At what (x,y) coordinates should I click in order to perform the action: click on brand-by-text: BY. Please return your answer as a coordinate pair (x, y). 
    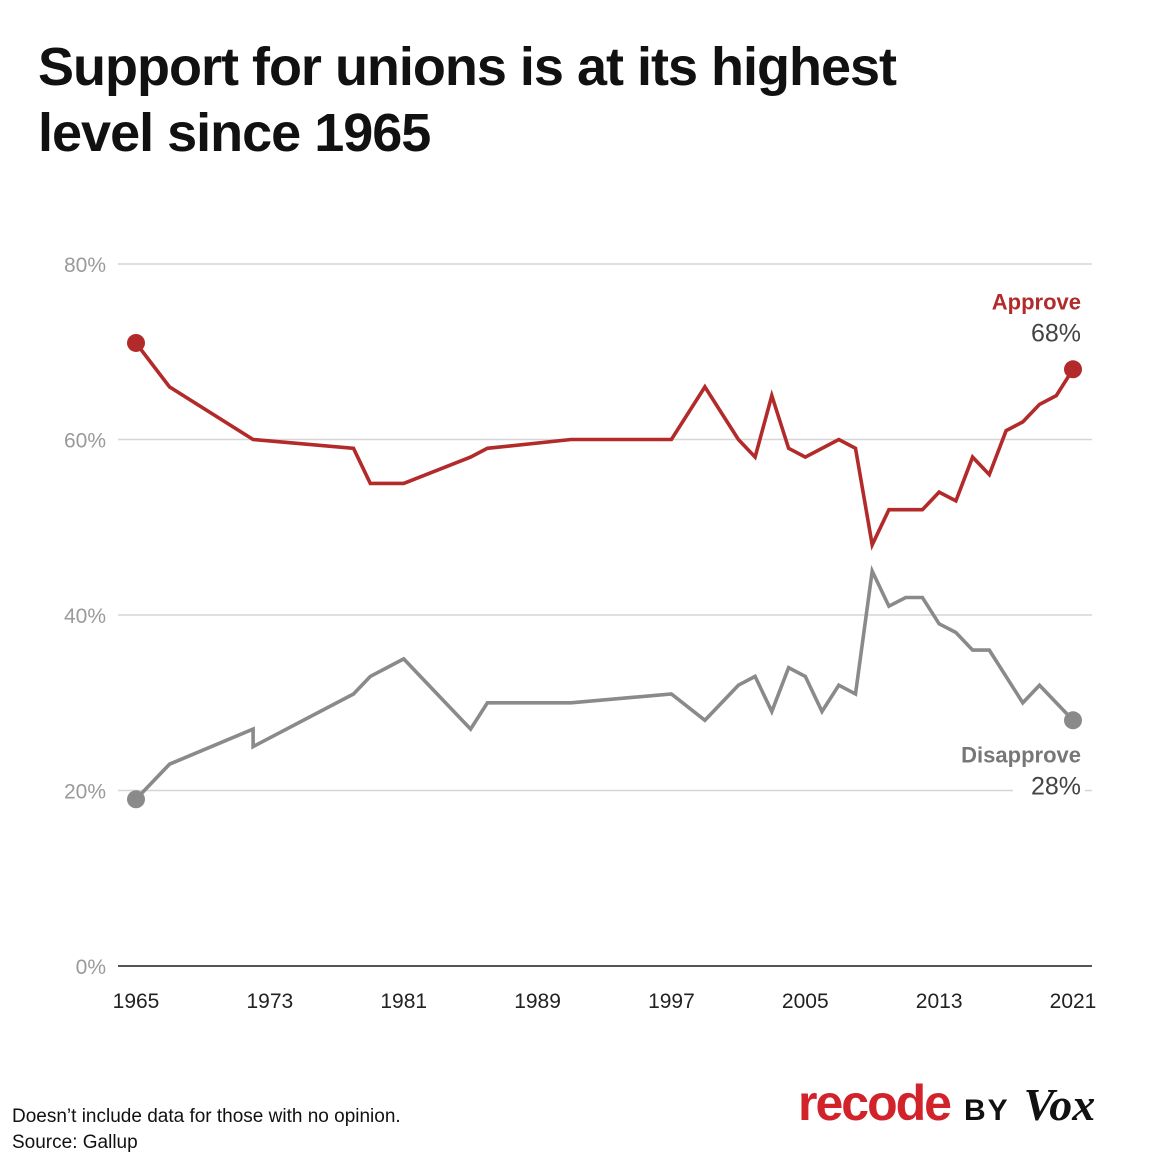
    Looking at the image, I should click on (986, 1110).